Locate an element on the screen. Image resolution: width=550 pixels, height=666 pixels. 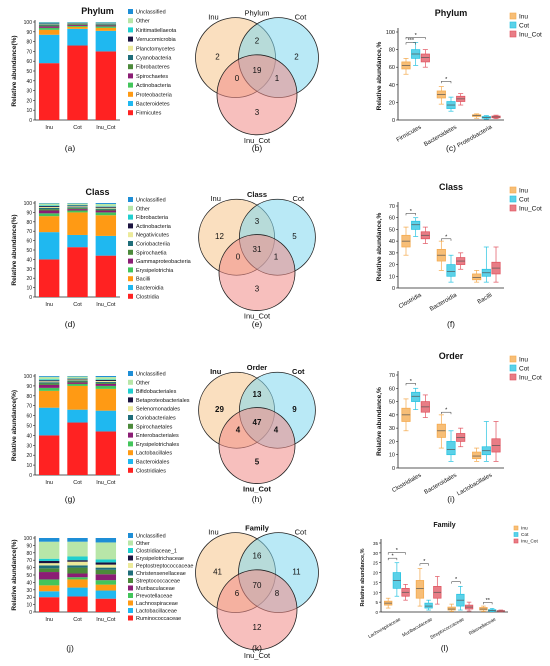
legend-label: Bacteroidia is located at coordinates (150, 289).